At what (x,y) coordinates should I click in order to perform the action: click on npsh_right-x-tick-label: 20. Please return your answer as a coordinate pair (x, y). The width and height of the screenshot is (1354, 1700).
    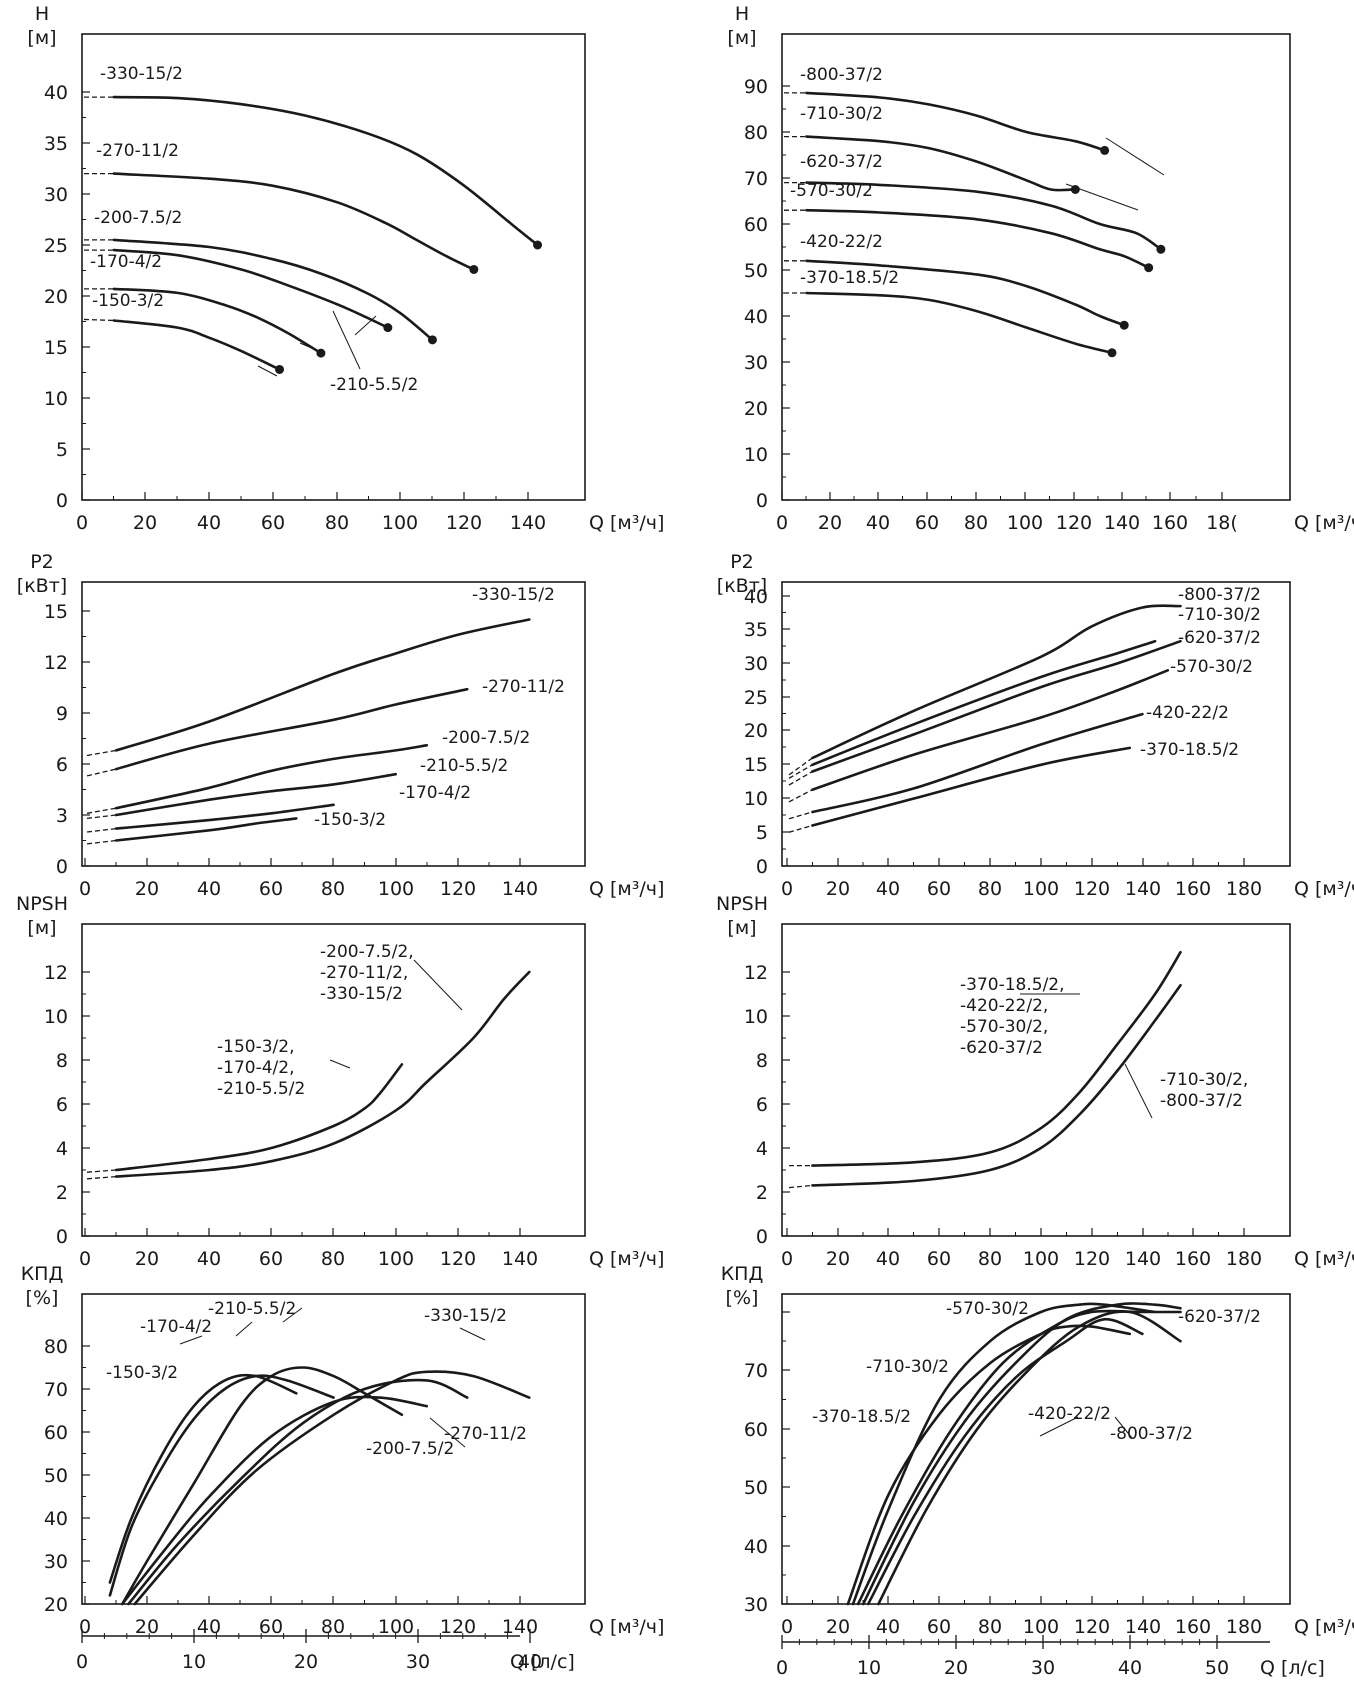
    Looking at the image, I should click on (838, 1259).